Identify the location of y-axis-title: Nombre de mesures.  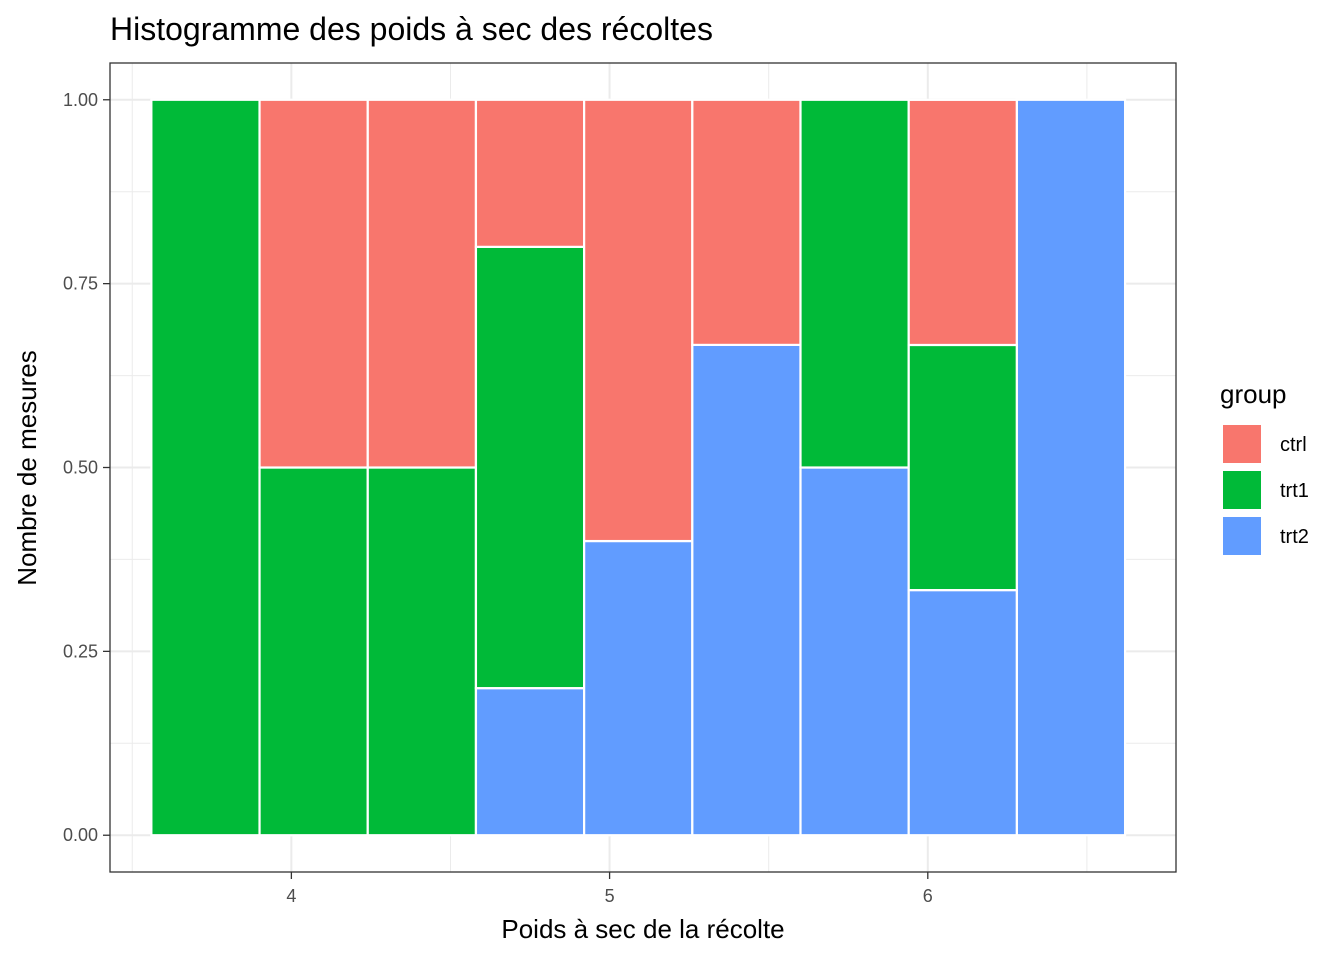
(27, 468).